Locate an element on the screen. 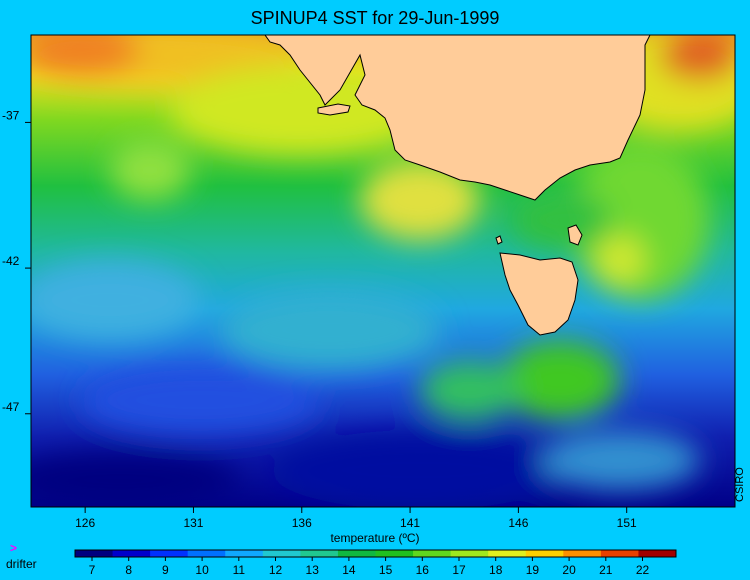 This screenshot has height=580, width=750. x-tick-label: 141 is located at coordinates (410, 523).